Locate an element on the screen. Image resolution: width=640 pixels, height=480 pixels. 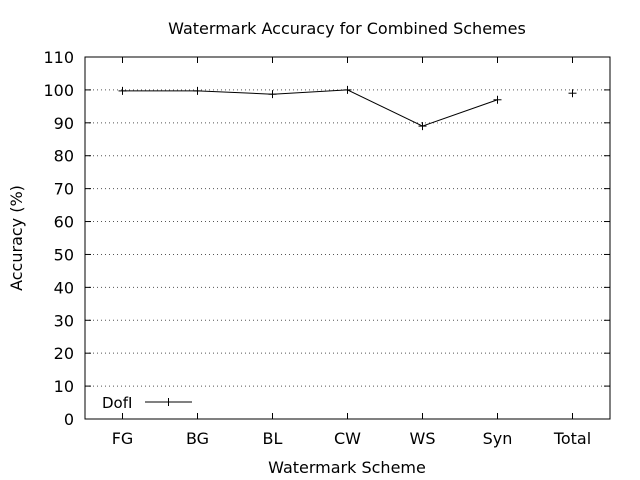
legend-marker is located at coordinates (168, 402).